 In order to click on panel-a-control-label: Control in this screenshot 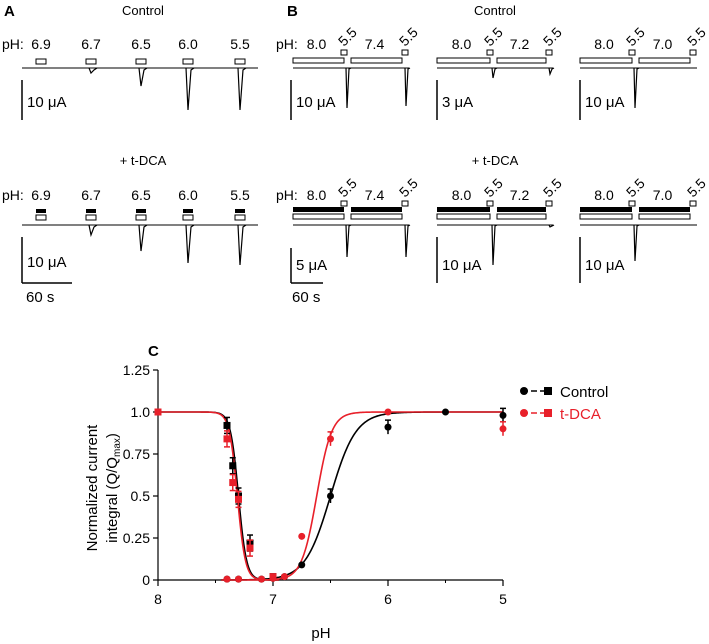, I will do `click(143, 10)`.